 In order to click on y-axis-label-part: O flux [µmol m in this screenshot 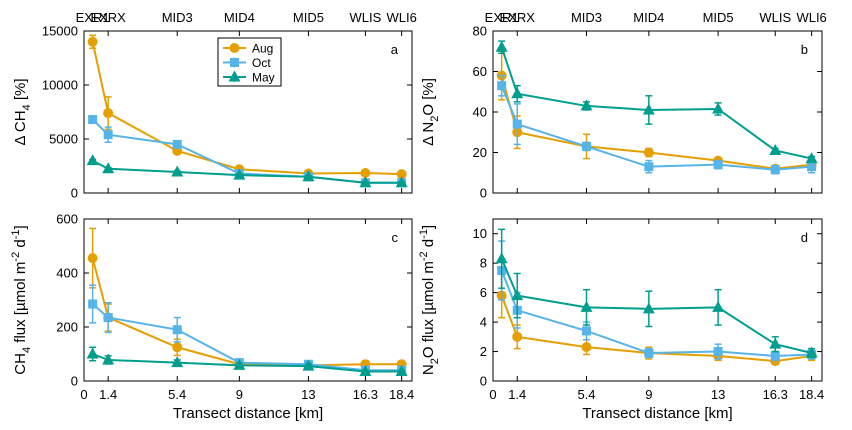, I will do `click(428, 309)`.